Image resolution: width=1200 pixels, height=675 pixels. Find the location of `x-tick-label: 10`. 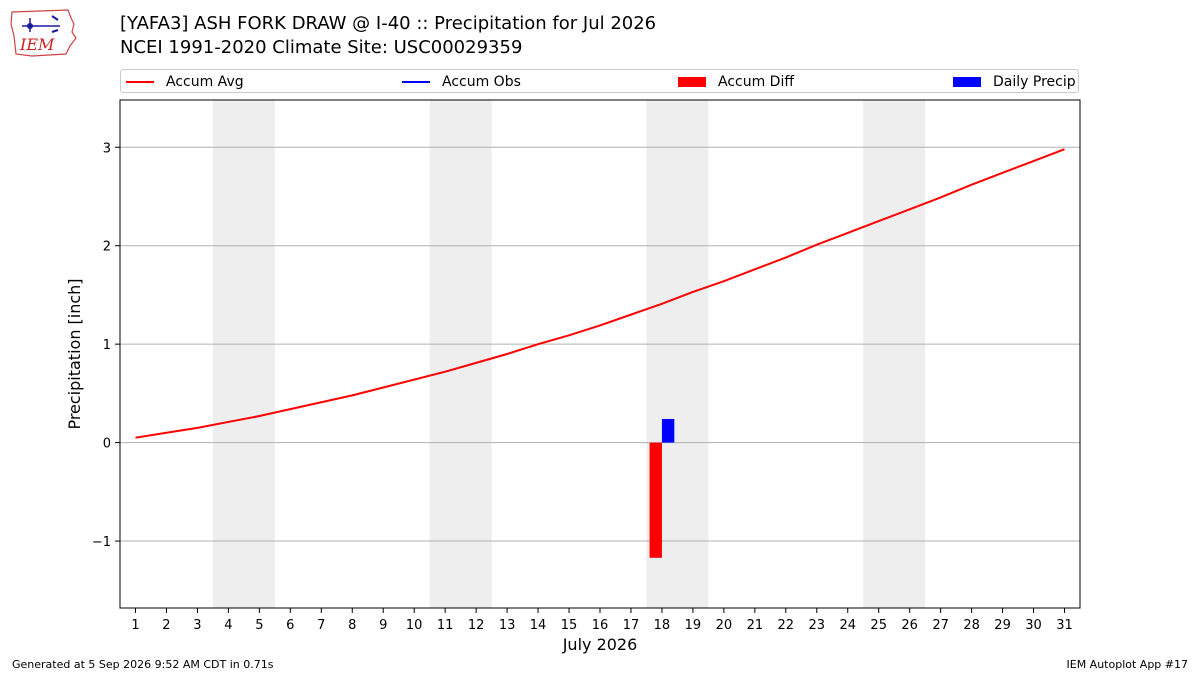

x-tick-label: 10 is located at coordinates (414, 625).